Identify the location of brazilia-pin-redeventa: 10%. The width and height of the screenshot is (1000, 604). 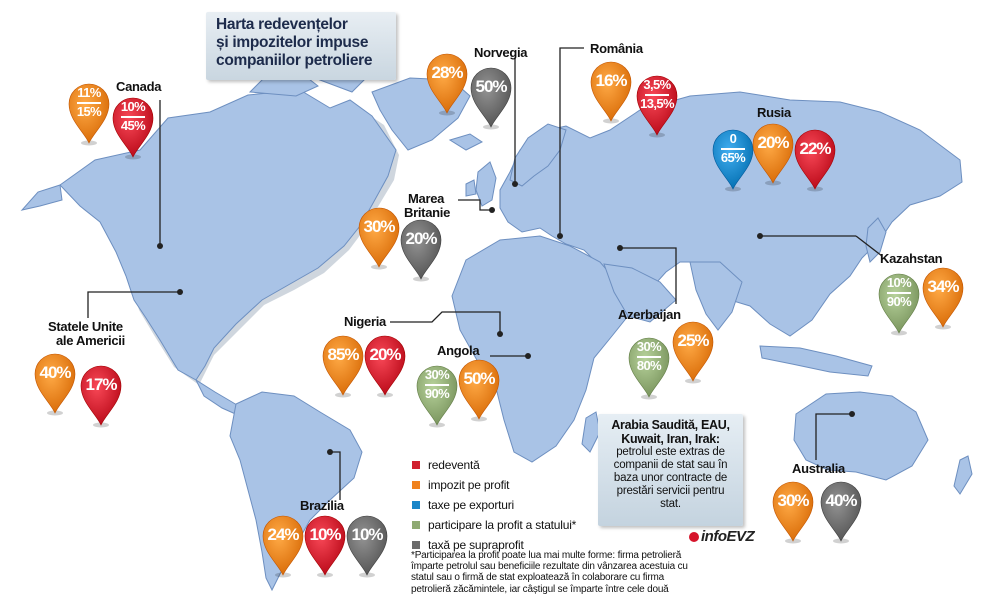
(325, 546).